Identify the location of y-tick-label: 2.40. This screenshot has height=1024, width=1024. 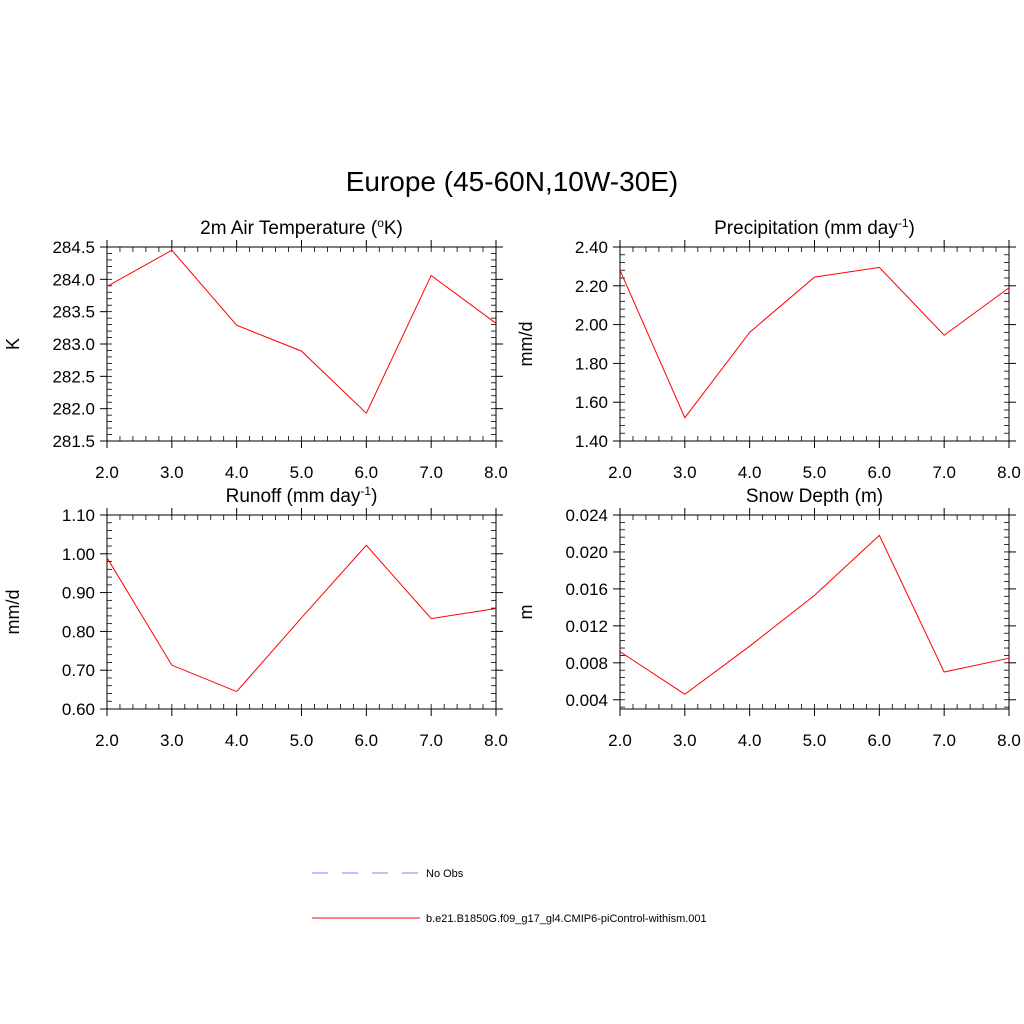
(591, 247).